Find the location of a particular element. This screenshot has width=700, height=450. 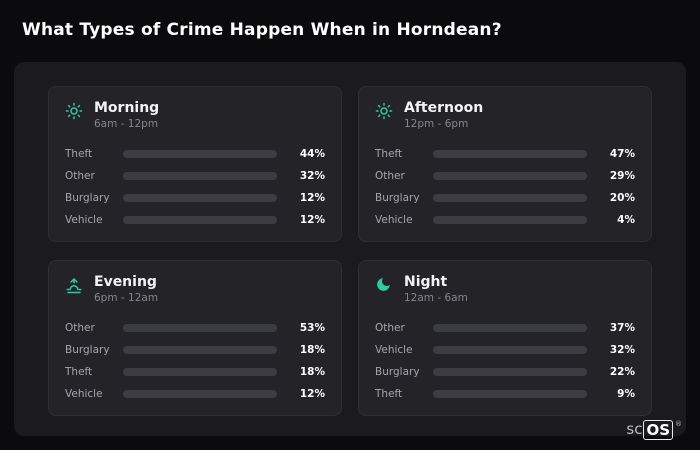

card-title-block: Evening 6pm - 12am is located at coordinates (126, 289).